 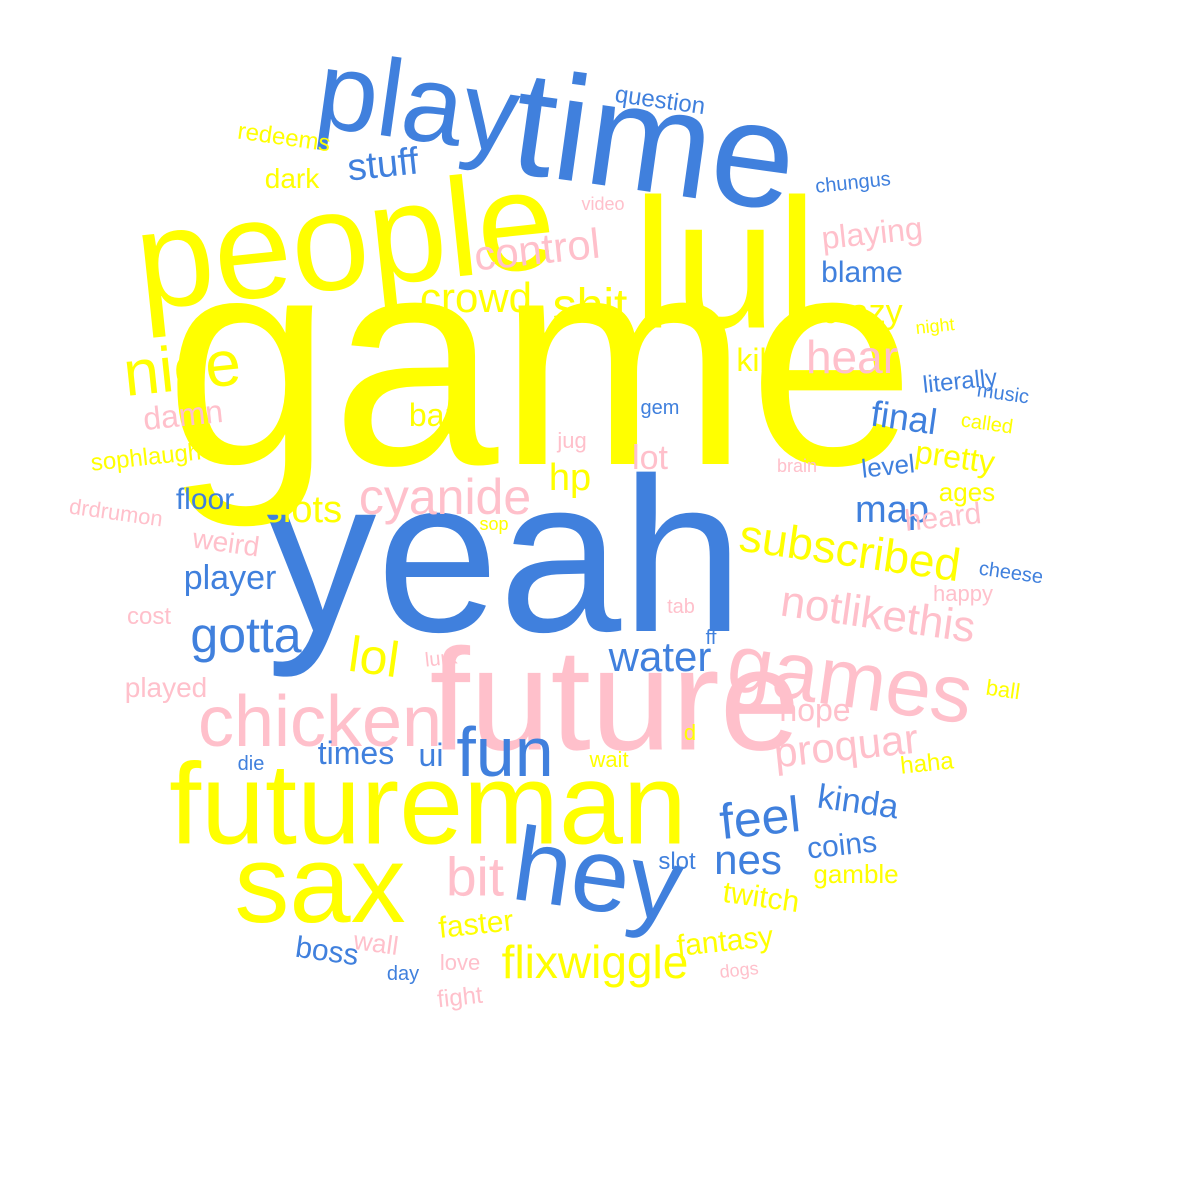 What do you see at coordinates (609, 759) in the screenshot?
I see `word-wait: wait` at bounding box center [609, 759].